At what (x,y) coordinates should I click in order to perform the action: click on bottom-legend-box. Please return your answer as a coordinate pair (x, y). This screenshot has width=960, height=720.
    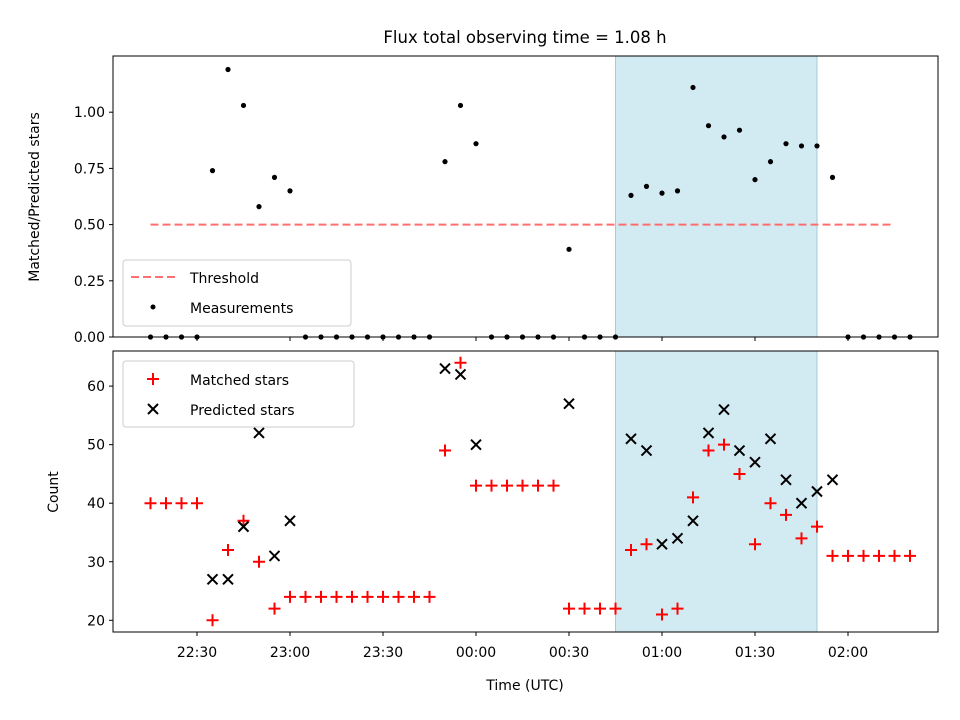
    Looking at the image, I should click on (238, 394).